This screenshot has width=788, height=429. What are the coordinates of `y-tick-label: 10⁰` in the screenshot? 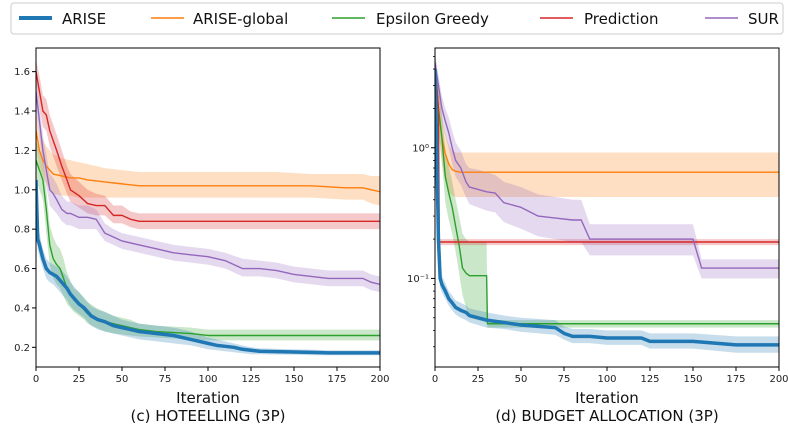 It's located at (420, 148).